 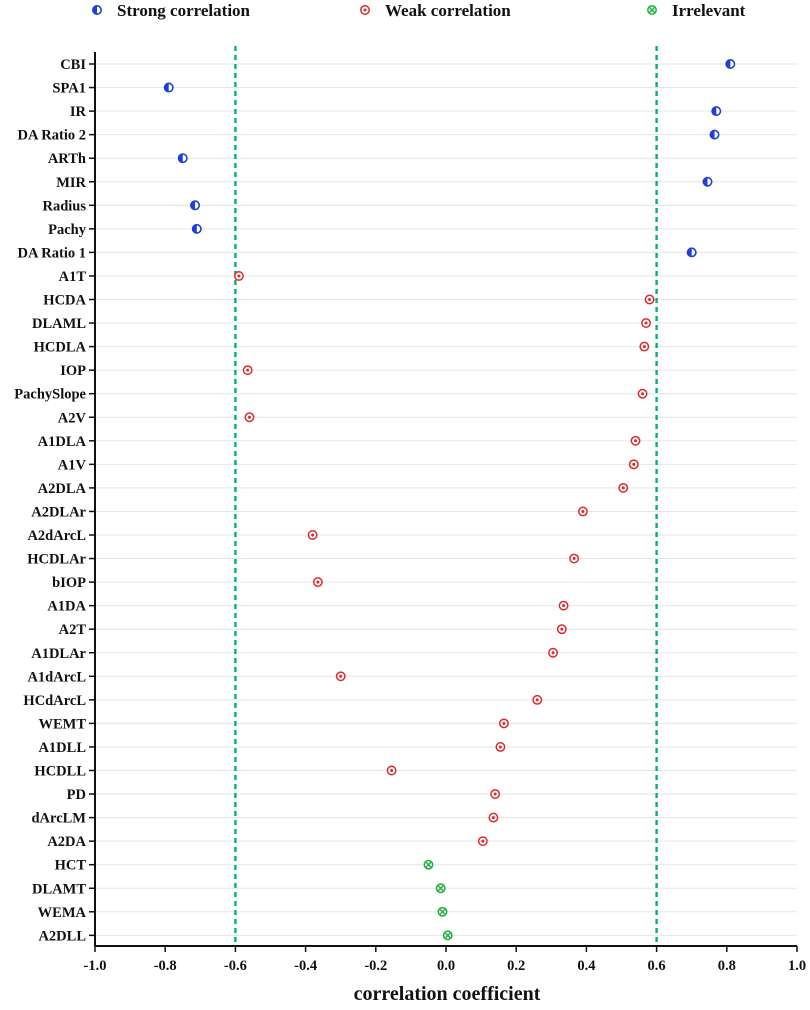 I want to click on y-tick-label-spa1: SPA1, so click(x=69, y=89).